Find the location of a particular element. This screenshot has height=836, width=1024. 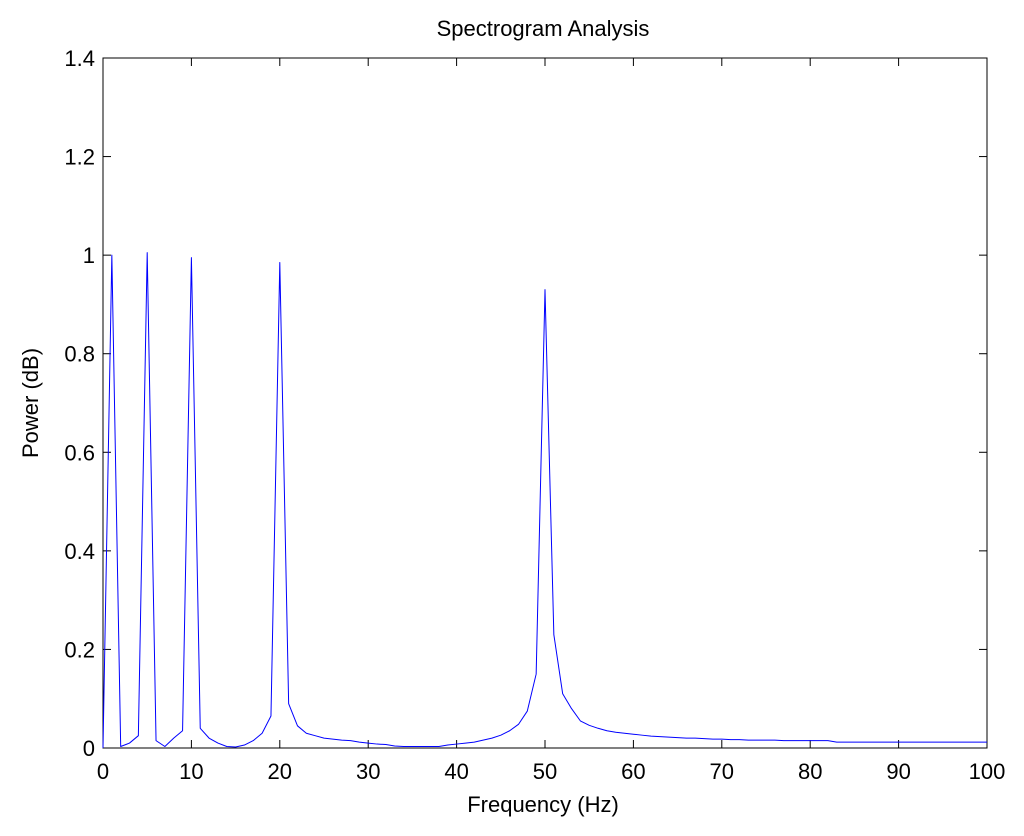

x-tick-label: 30 is located at coordinates (368, 771).